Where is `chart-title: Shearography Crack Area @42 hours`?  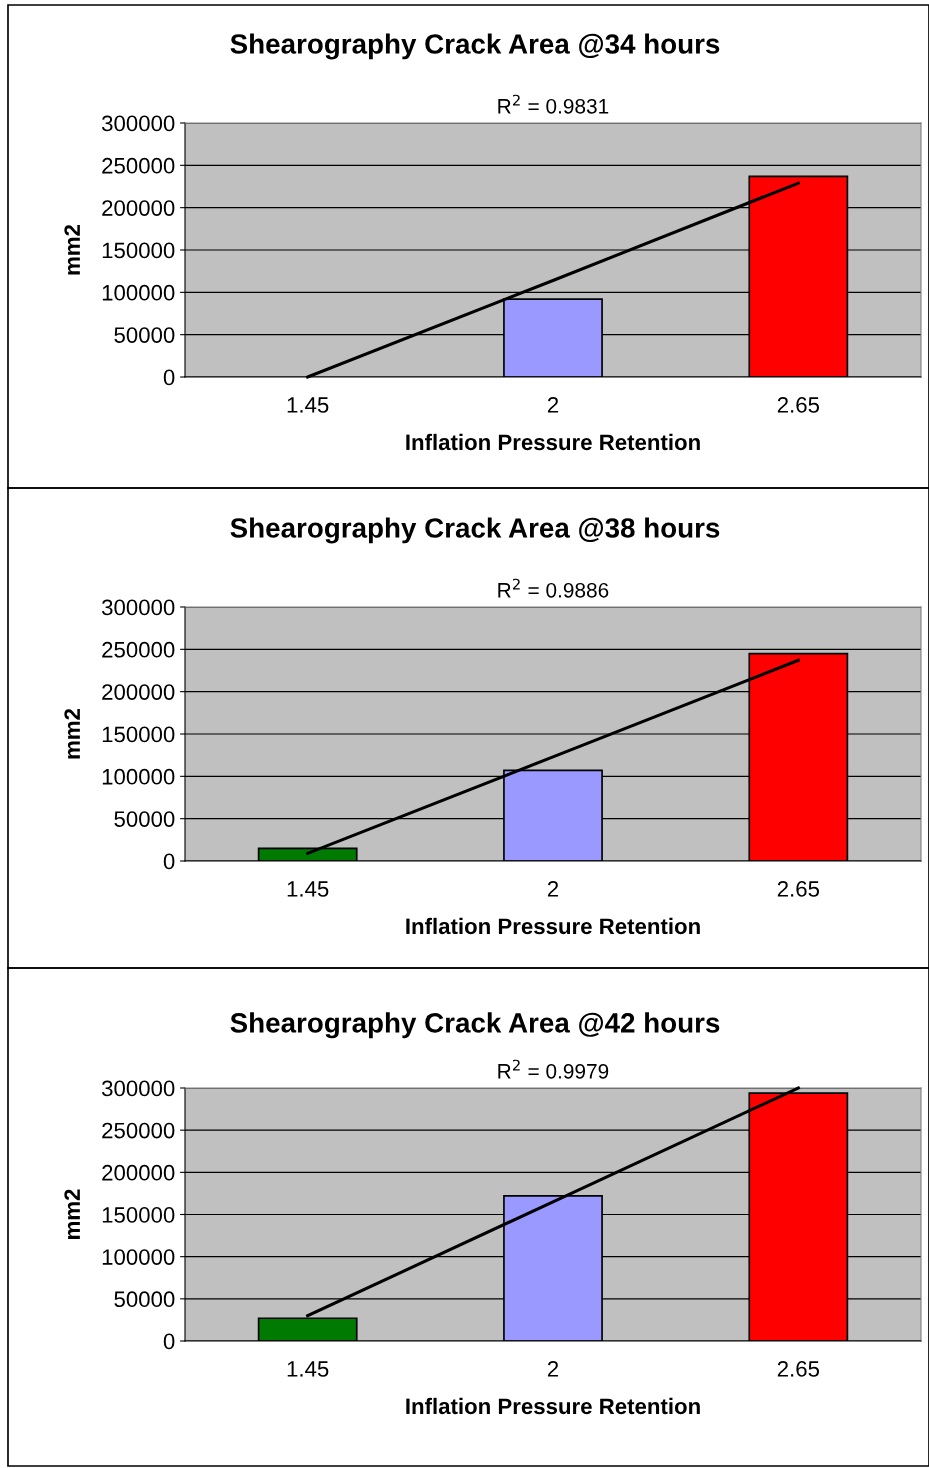 chart-title: Shearography Crack Area @42 hours is located at coordinates (475, 1025).